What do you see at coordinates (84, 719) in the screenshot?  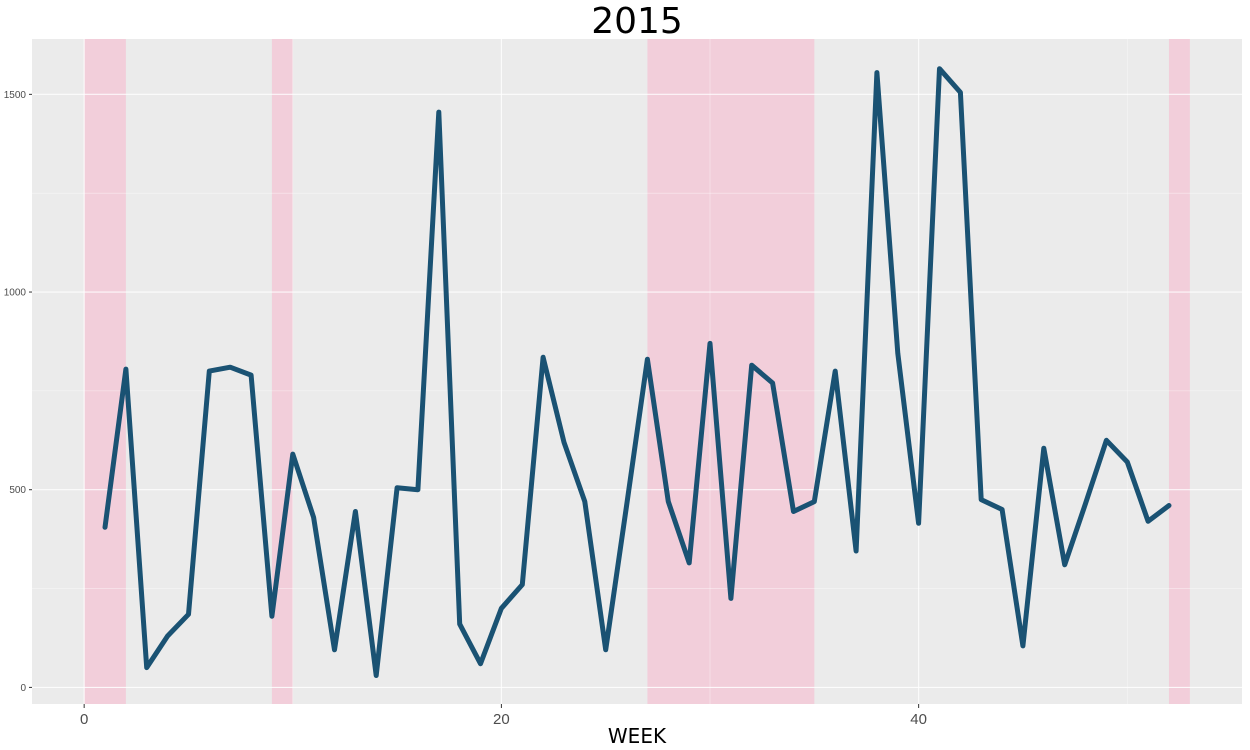 I see `x-tick-label: 0` at bounding box center [84, 719].